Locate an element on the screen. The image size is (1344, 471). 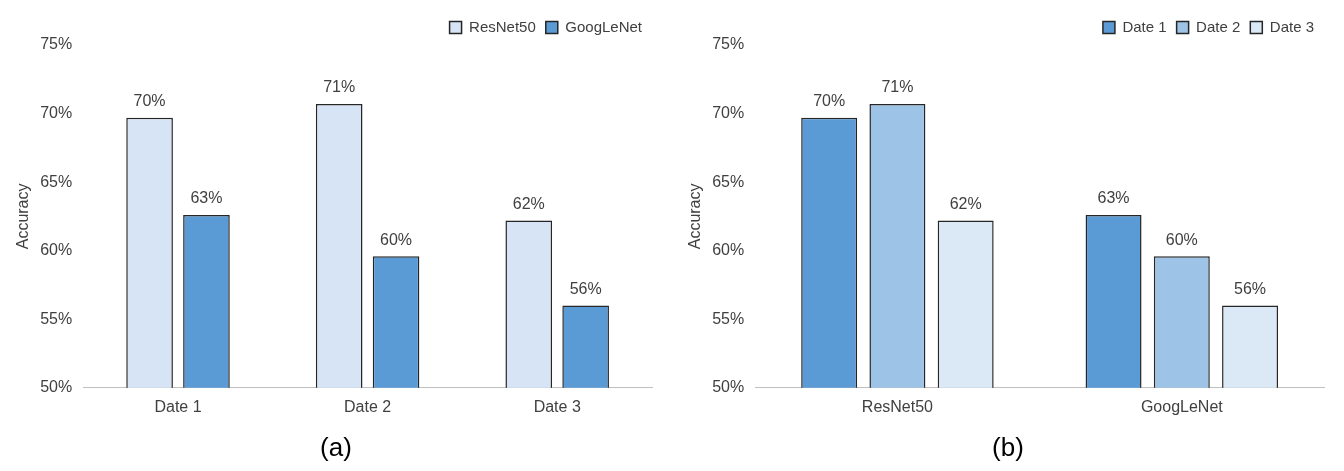
legend-label: Date 2 is located at coordinates (1218, 26).